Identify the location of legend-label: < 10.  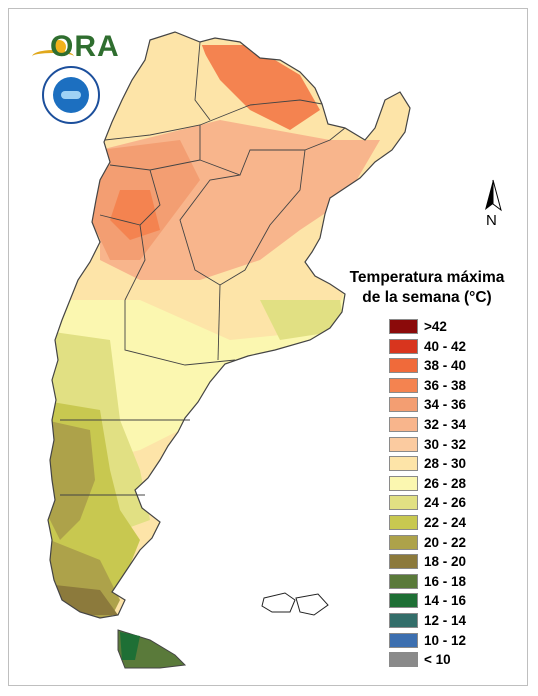
(437, 660).